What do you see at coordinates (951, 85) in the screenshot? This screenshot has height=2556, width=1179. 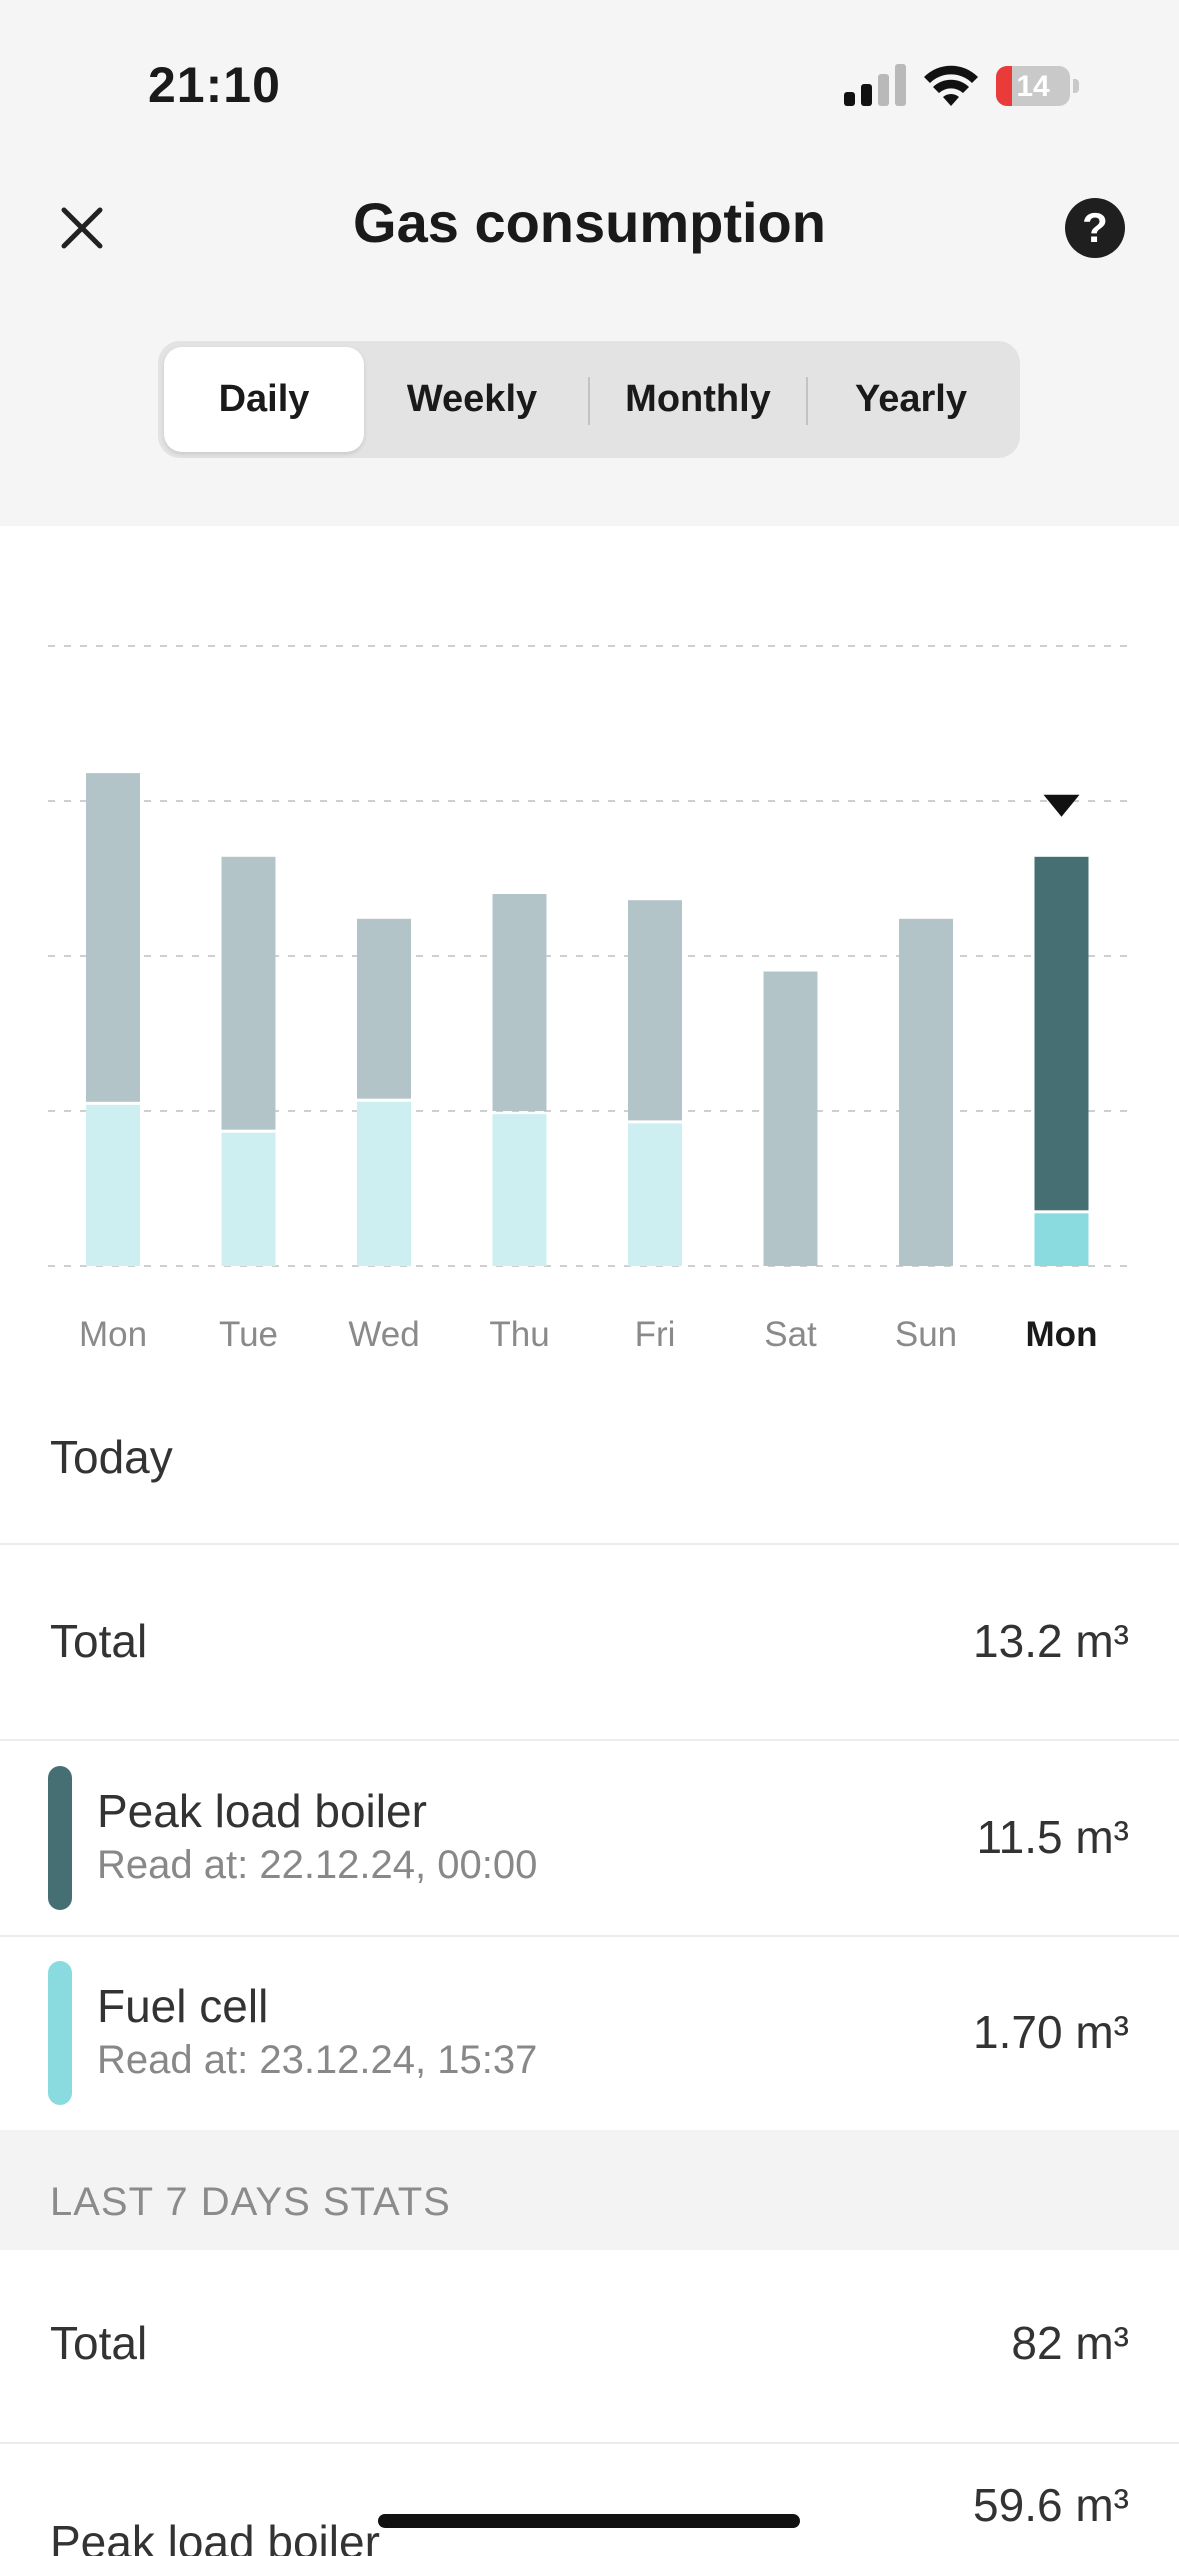 I see `wifi-icon` at bounding box center [951, 85].